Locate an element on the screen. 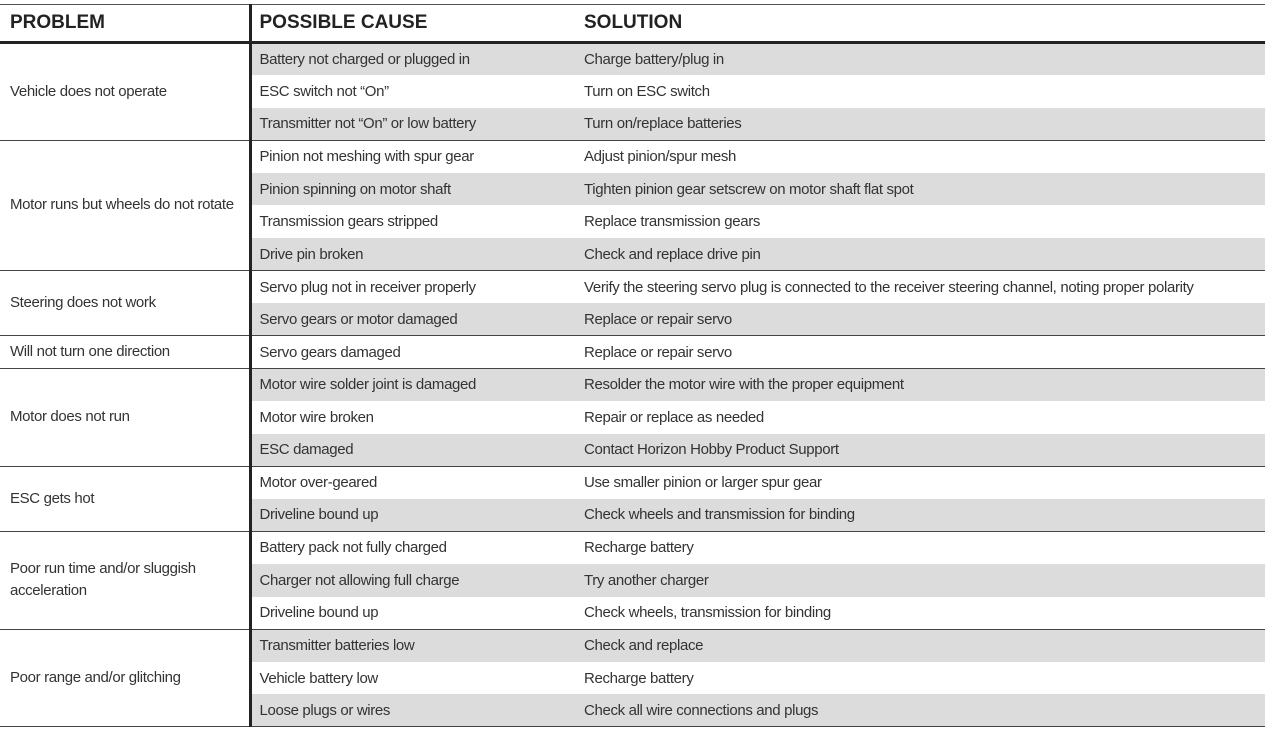 The height and width of the screenshot is (733, 1265). solution-cell: Try another charger is located at coordinates (920, 580).